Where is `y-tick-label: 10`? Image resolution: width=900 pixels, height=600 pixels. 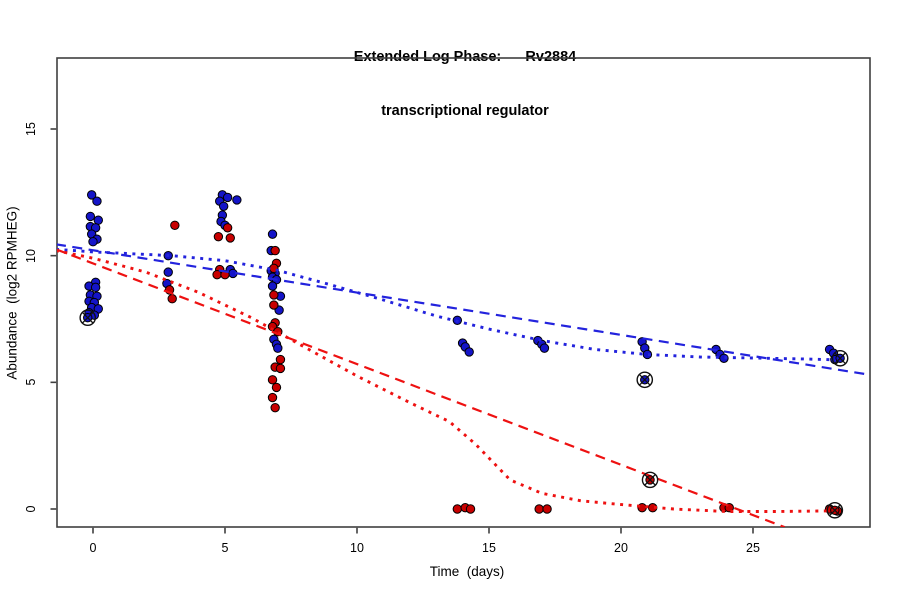
y-tick-label: 10 is located at coordinates (31, 255).